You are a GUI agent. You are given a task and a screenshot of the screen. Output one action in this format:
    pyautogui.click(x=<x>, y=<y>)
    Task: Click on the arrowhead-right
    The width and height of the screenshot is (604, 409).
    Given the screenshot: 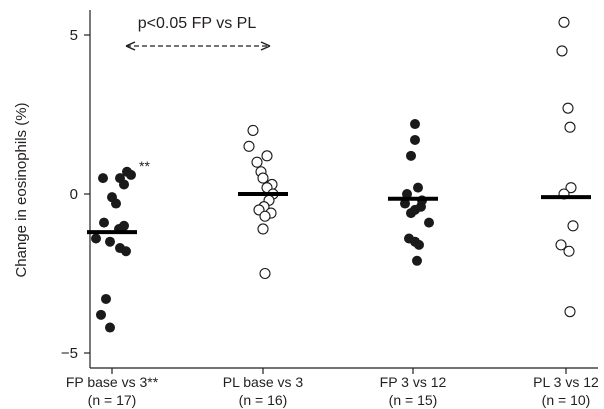 What is the action you would take?
    pyautogui.click(x=265, y=46)
    